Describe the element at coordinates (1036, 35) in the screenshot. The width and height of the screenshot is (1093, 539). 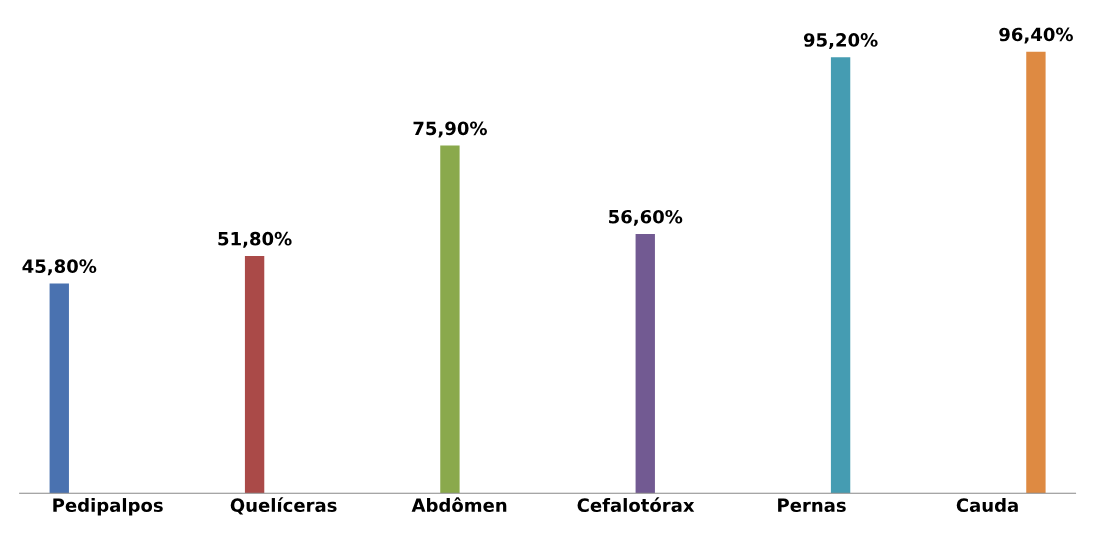
I see `data-label: 96,40%` at that location.